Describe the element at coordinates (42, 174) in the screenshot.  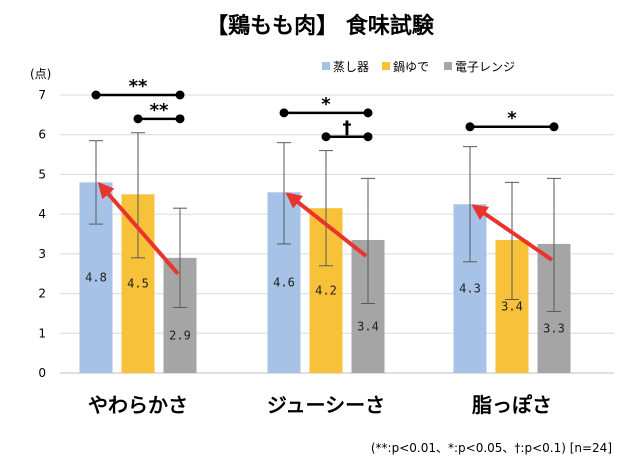
I see `y-tick-label: 5` at that location.